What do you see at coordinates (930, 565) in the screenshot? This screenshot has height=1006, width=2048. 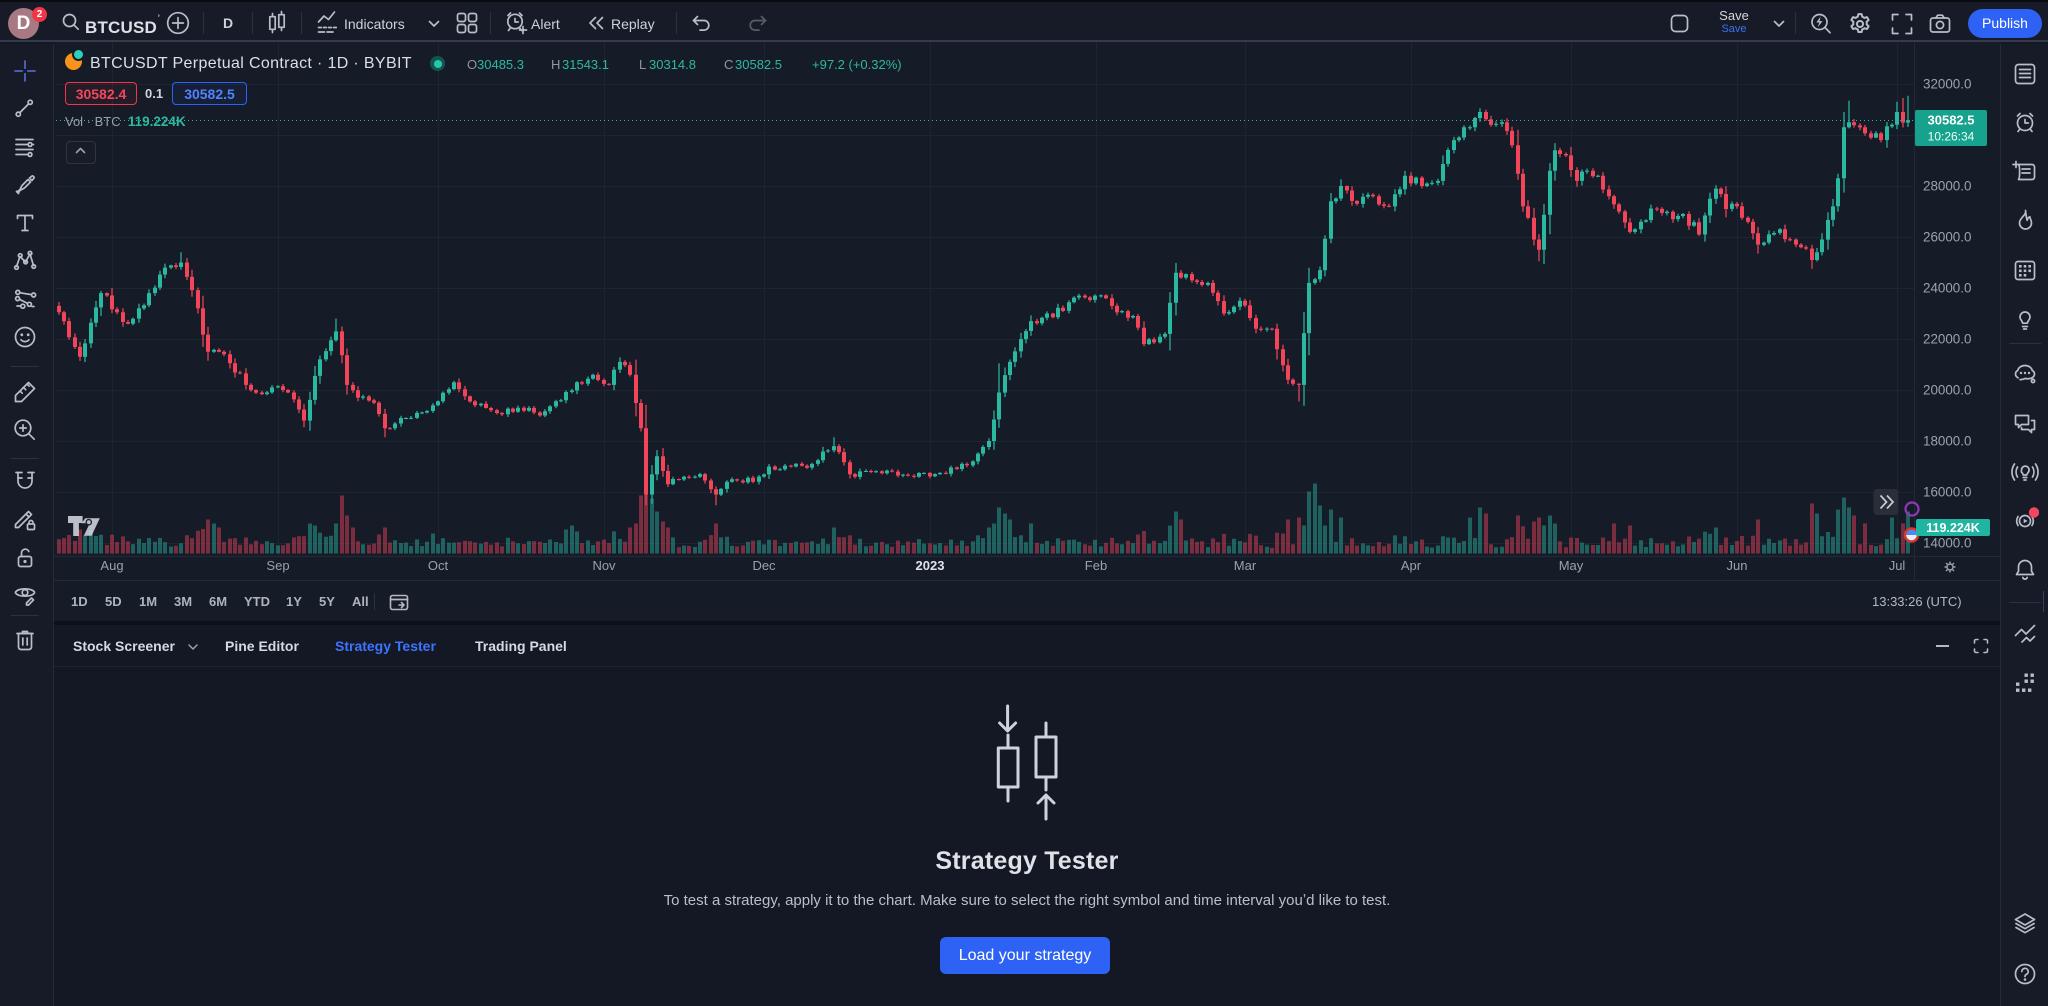 I see `svg-text: 2023` at bounding box center [930, 565].